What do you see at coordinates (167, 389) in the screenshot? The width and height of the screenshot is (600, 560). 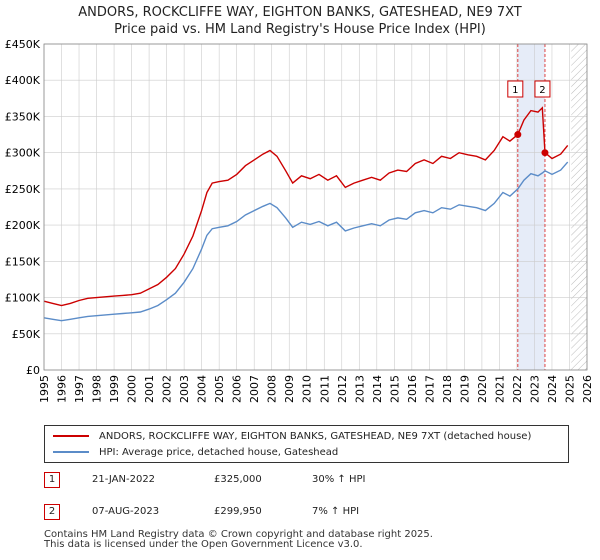 I see `x-tick-label: 2002` at bounding box center [167, 389].